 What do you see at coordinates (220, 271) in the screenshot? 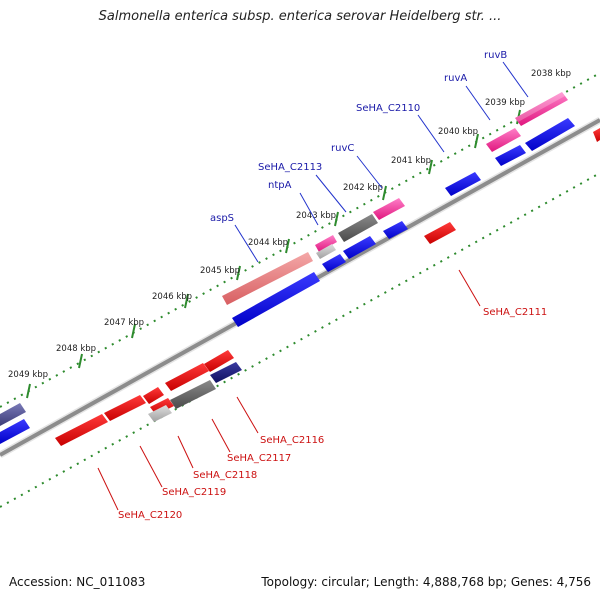
I see `scale-label: 2045 kbp` at bounding box center [220, 271].